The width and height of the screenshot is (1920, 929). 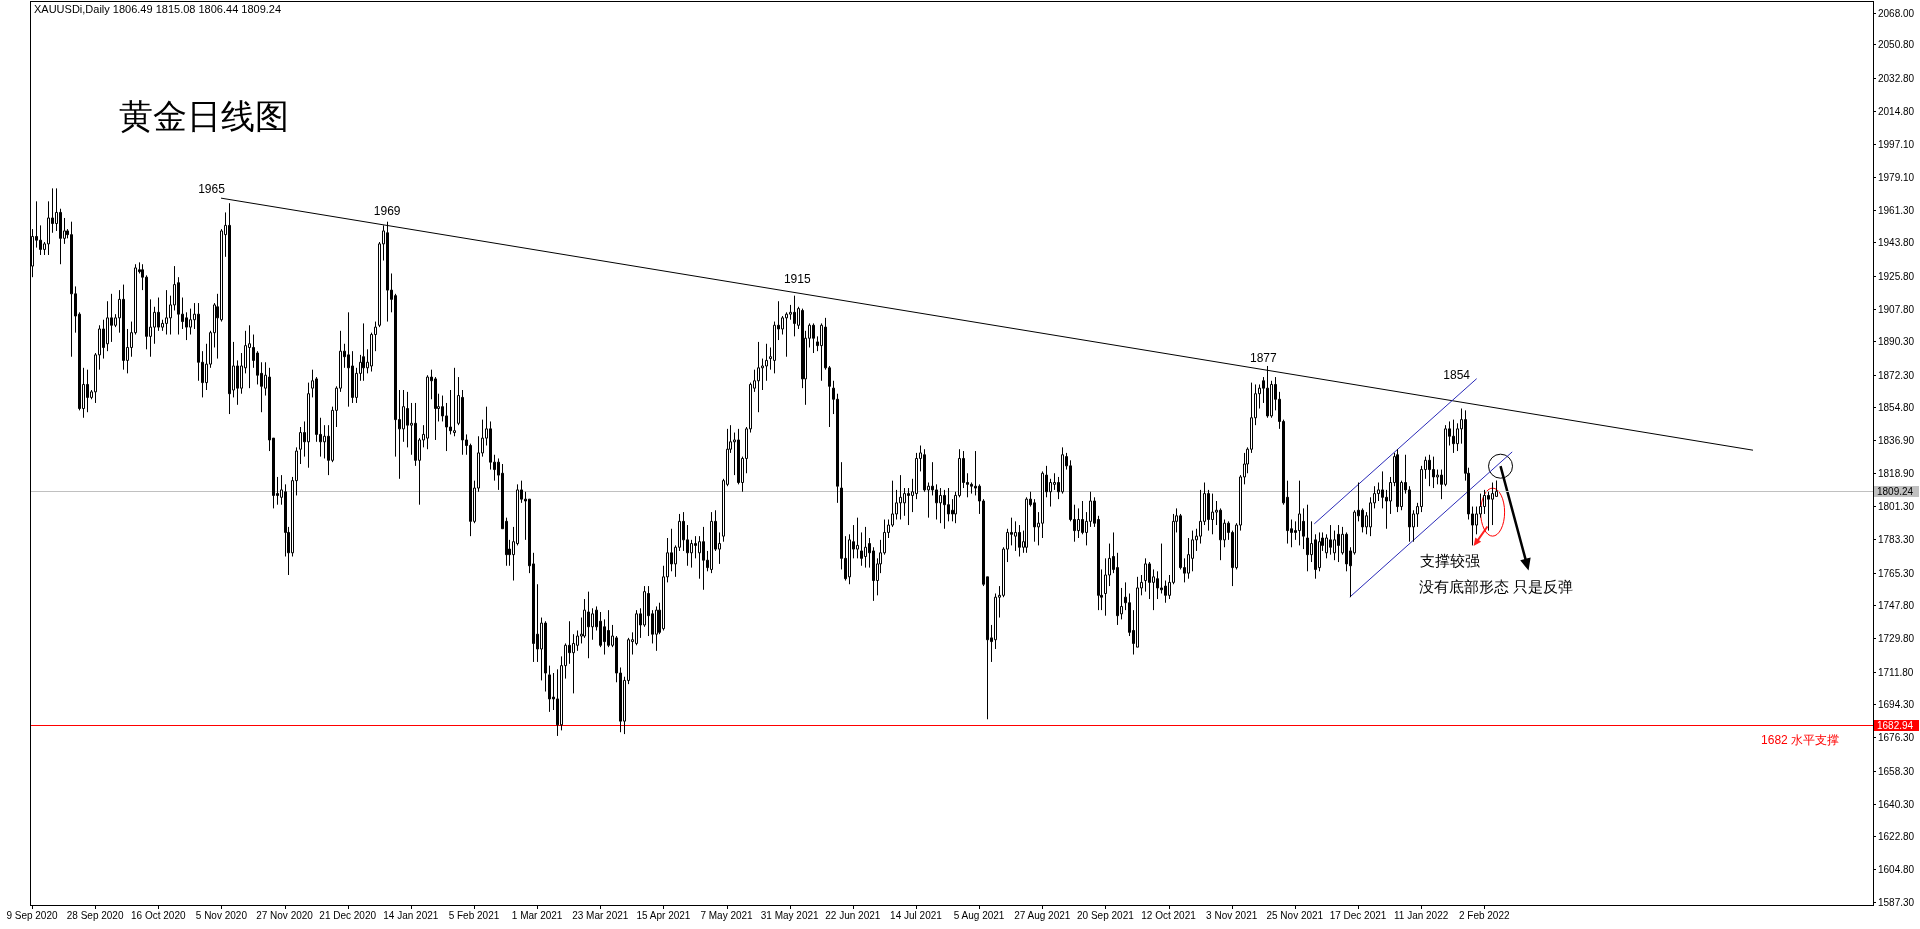 What do you see at coordinates (1896, 144) in the screenshot?
I see `y-tick-label: 1997.10` at bounding box center [1896, 144].